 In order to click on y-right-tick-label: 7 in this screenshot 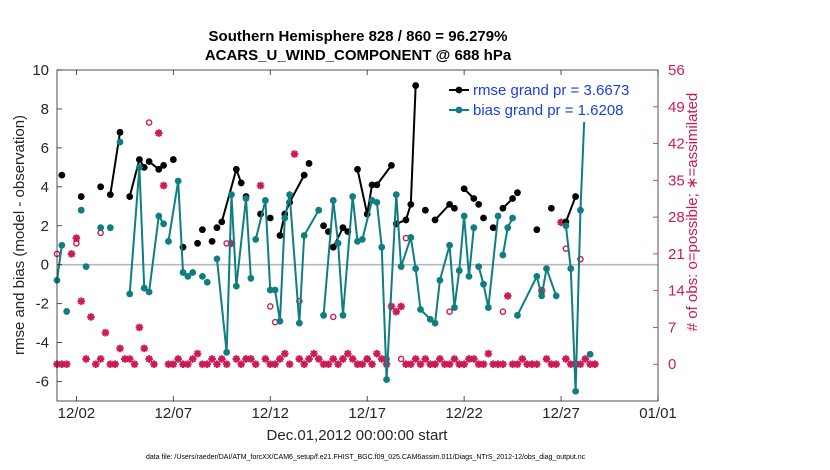, I will do `click(672, 327)`.